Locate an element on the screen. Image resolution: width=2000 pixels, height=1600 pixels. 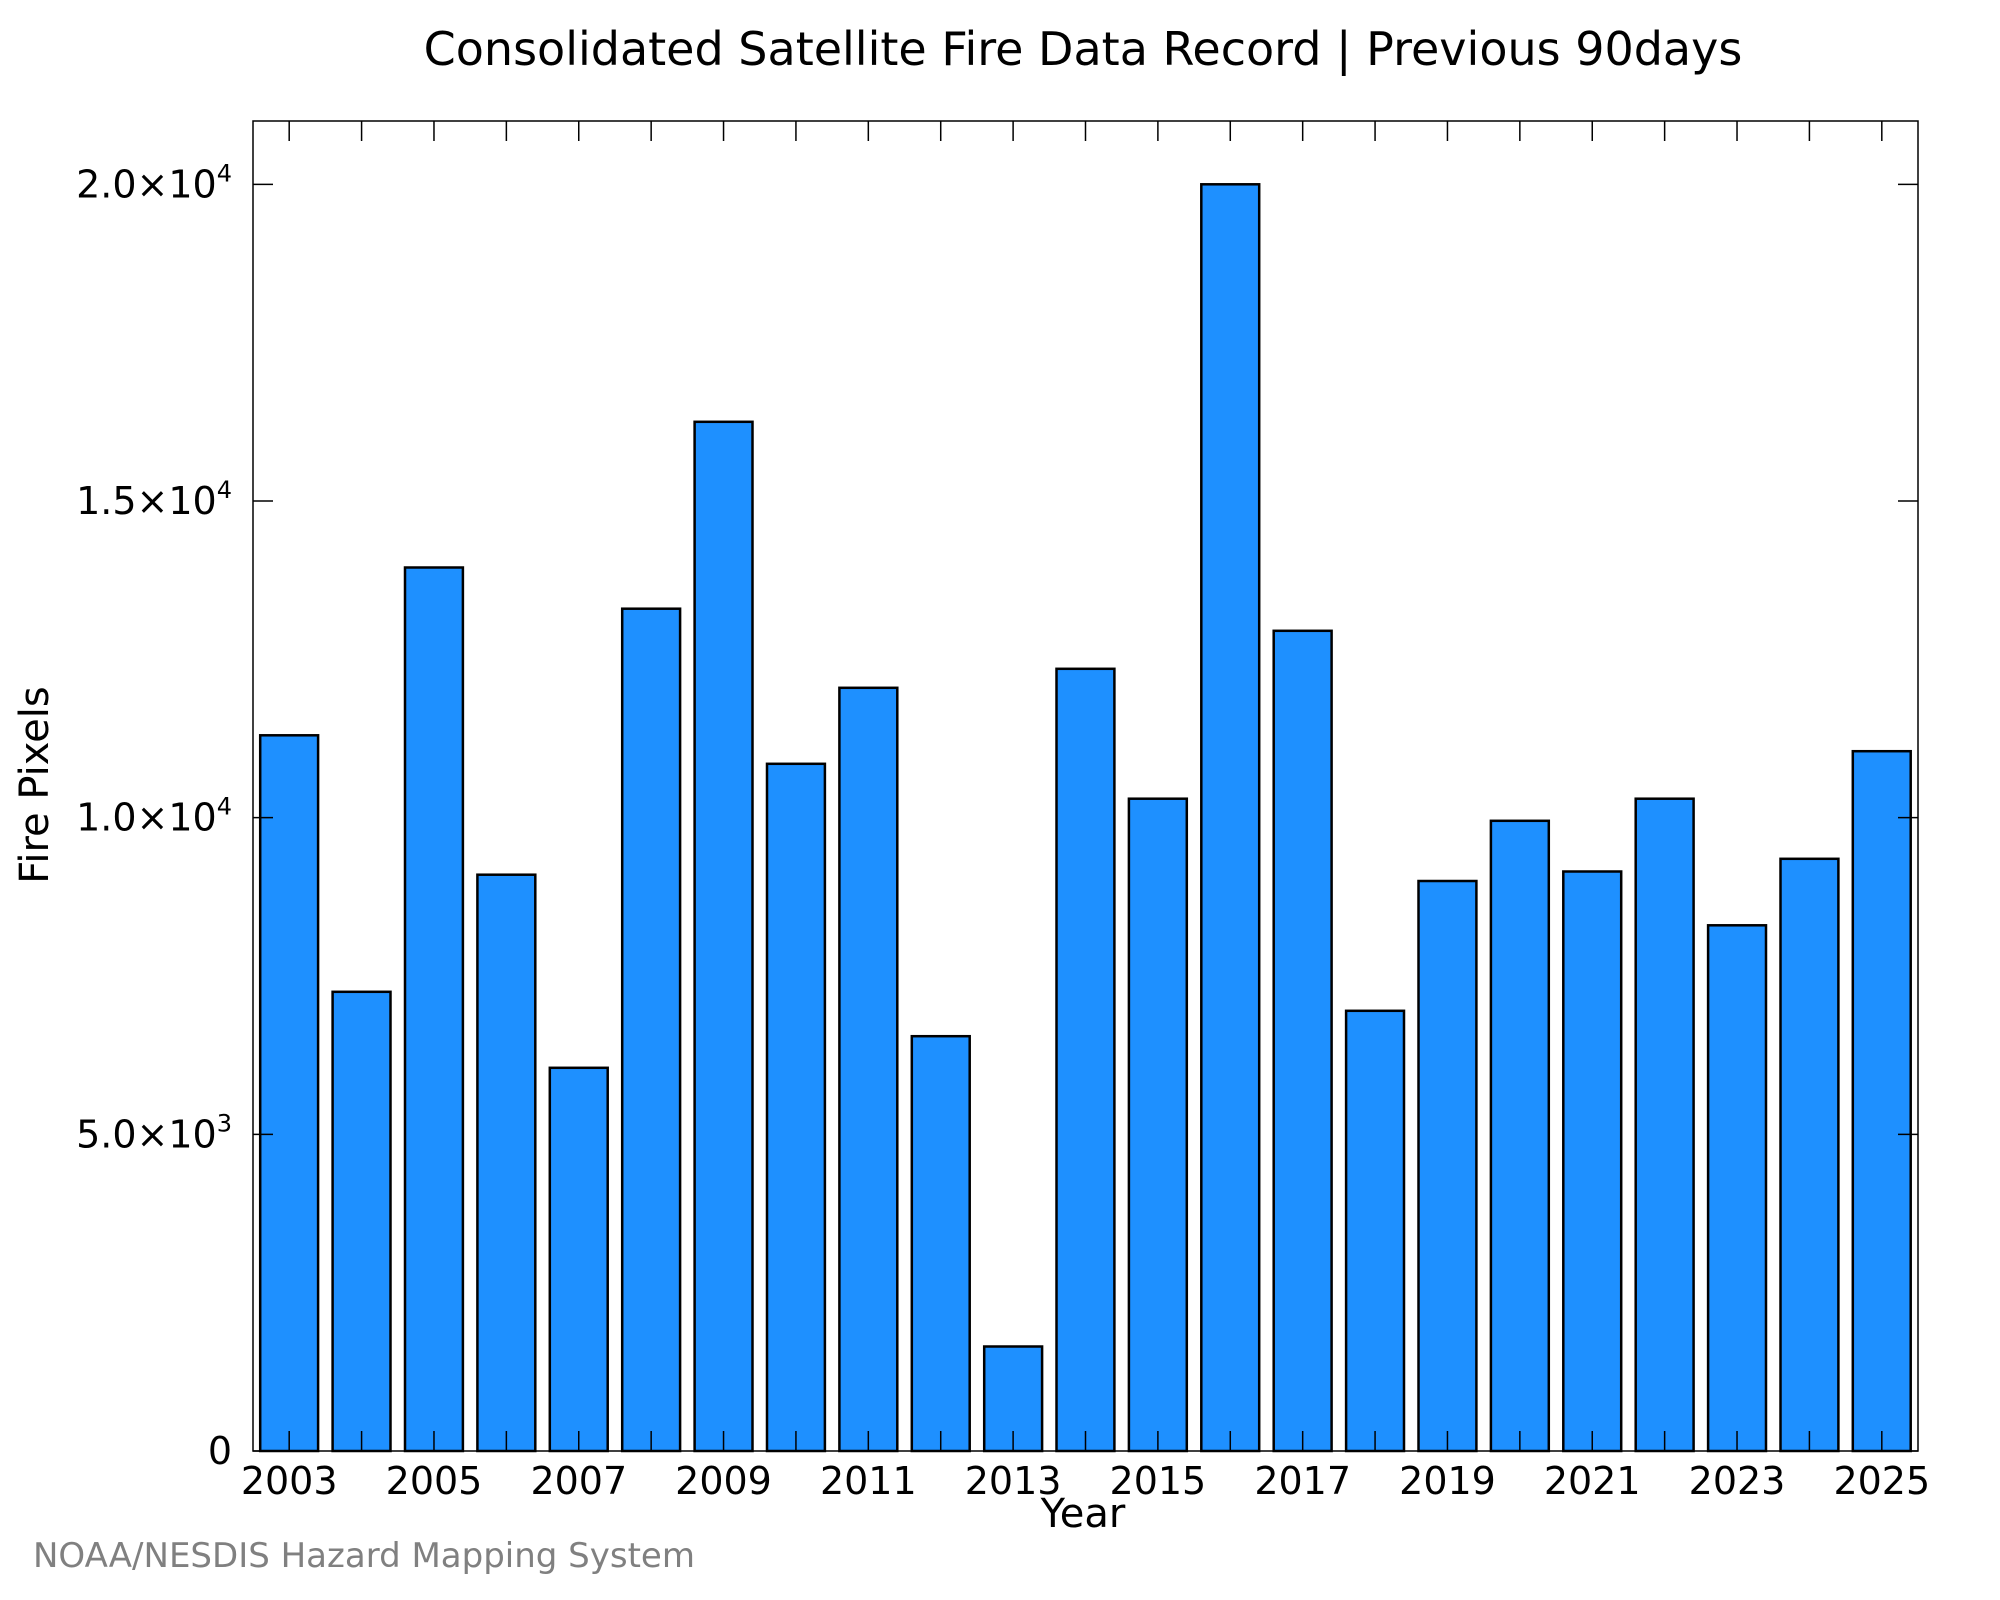
x-tick-label: 2009 is located at coordinates (723, 1481).